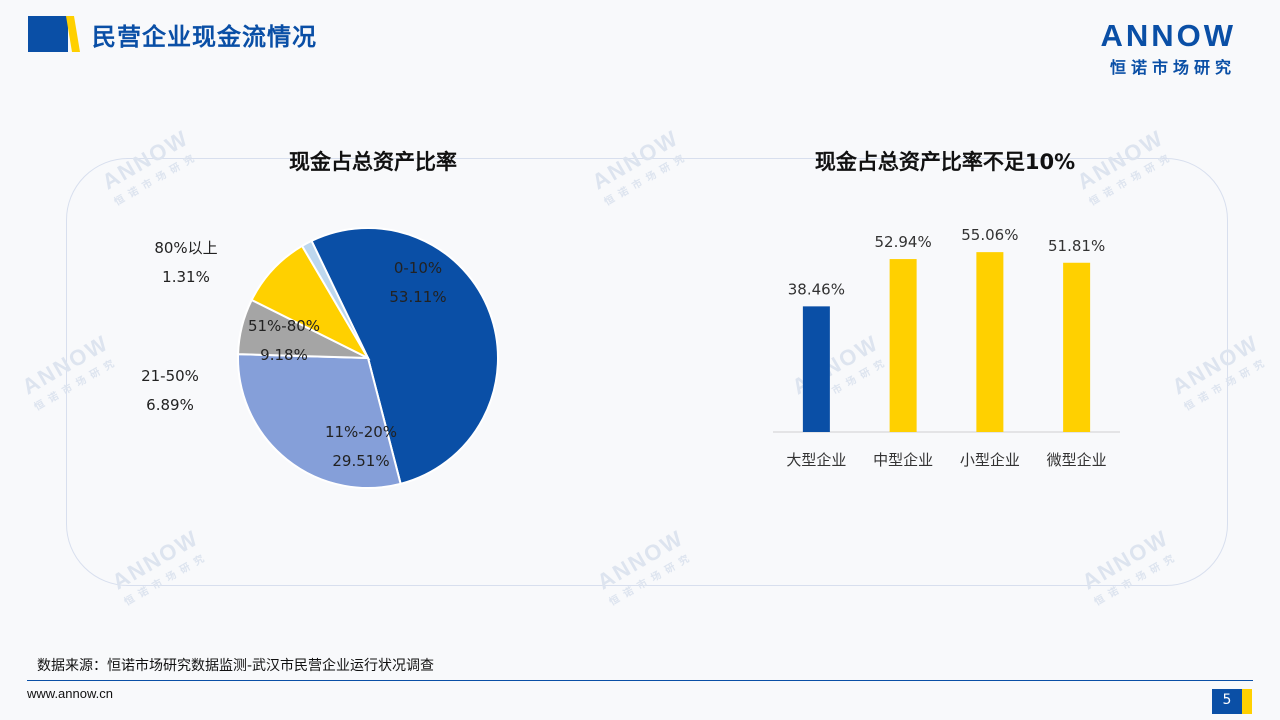  Describe the element at coordinates (284, 326) in the screenshot. I see `pie-slice-label: 51%-80%` at that location.